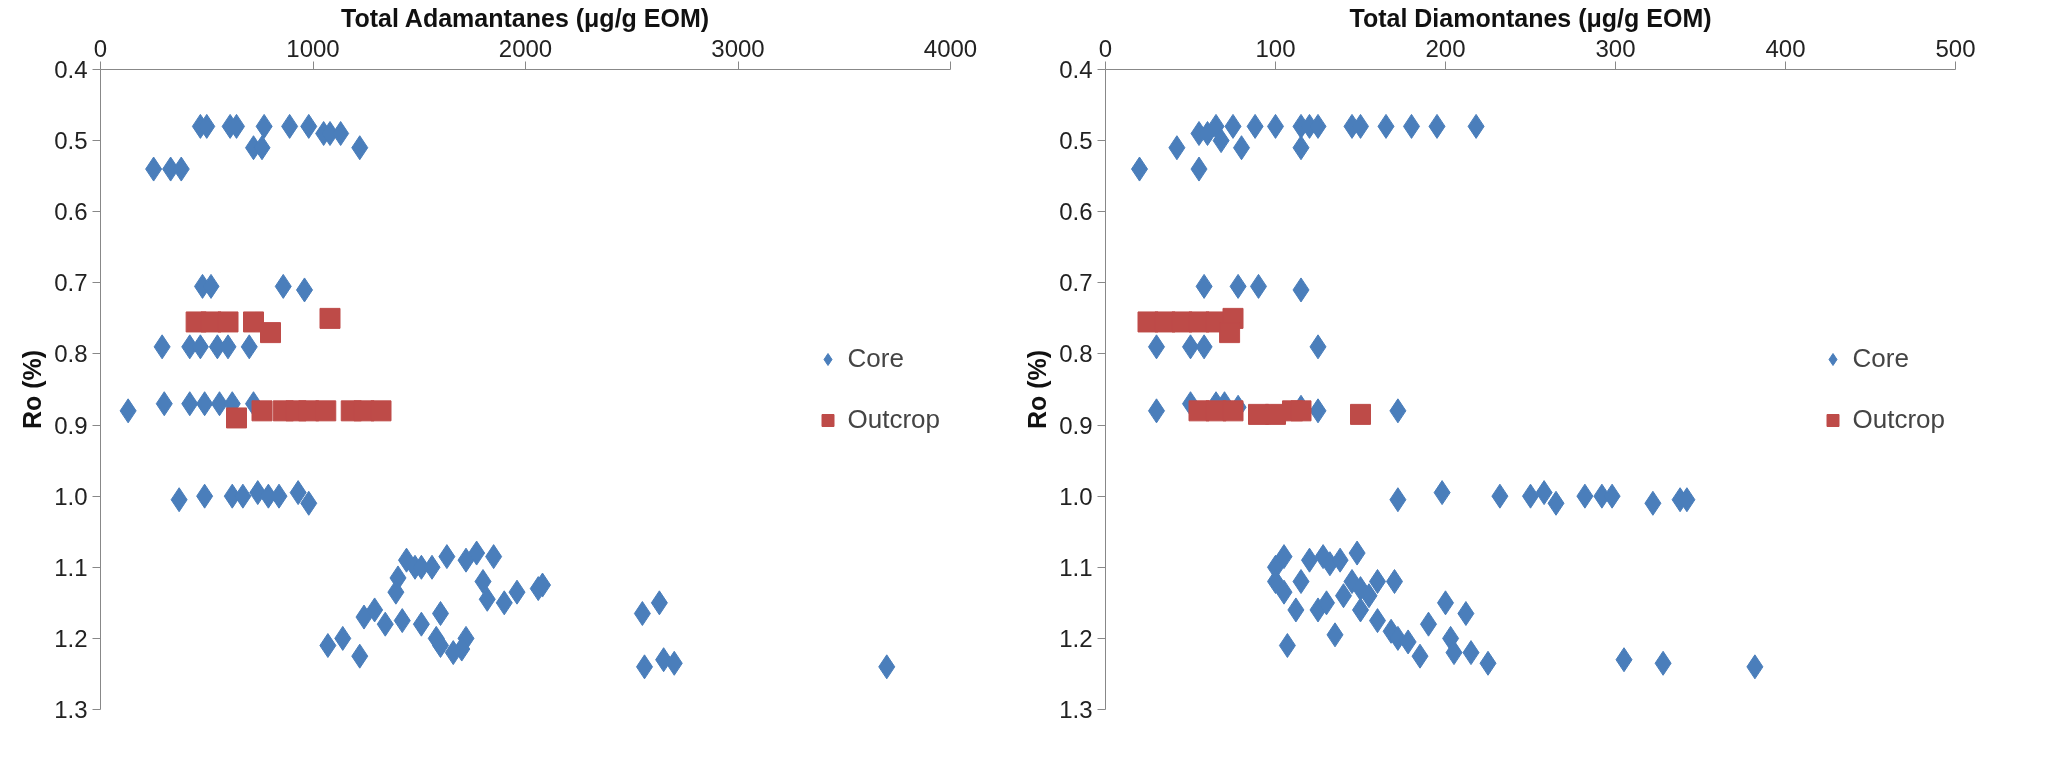  I want to click on x-tick-label: 4000, so click(950, 48).